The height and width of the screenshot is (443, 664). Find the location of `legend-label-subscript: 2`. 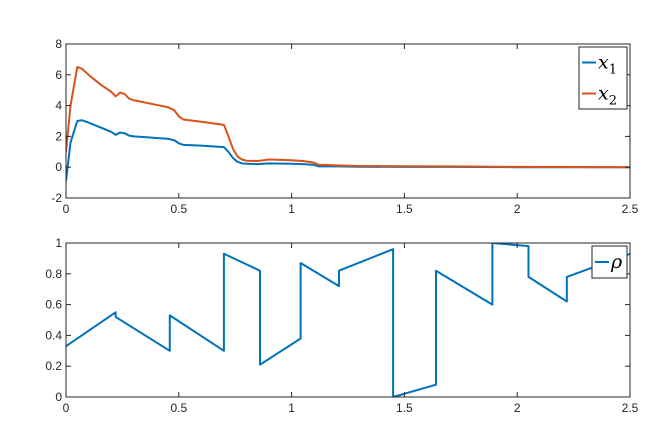

legend-label-subscript: 2 is located at coordinates (613, 101).